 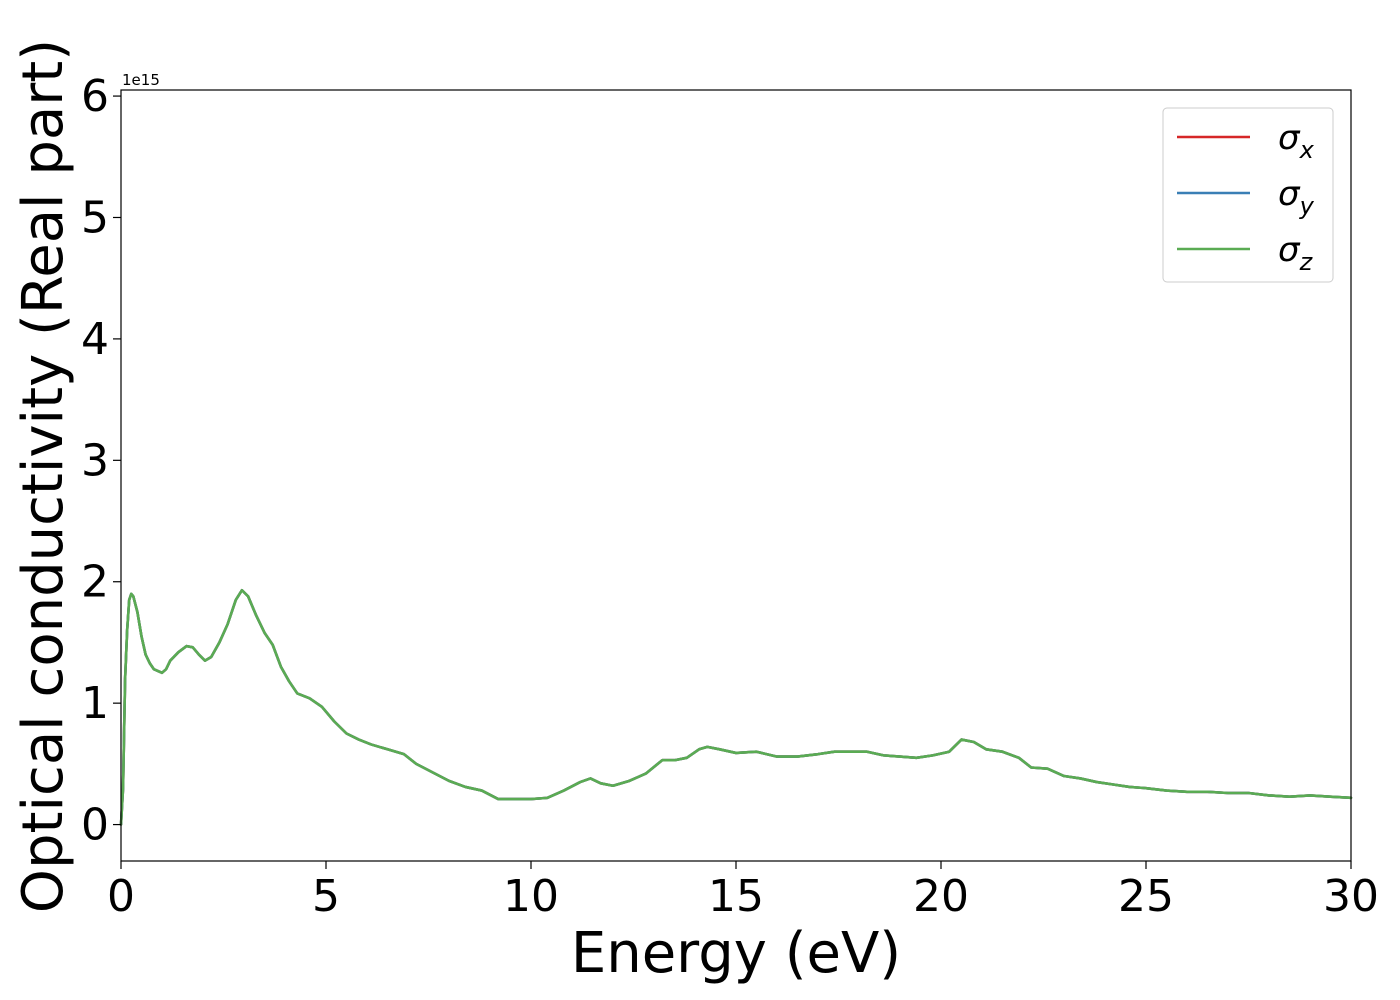 I want to click on x-tick-label: 20, so click(x=941, y=896).